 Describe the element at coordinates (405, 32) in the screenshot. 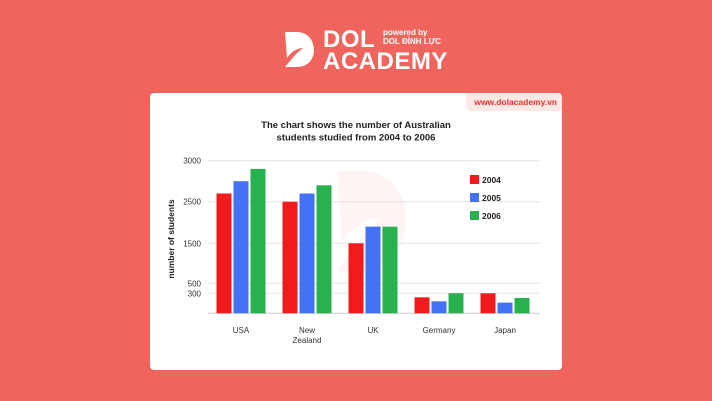

I see `powered-by-label: powered by` at that location.